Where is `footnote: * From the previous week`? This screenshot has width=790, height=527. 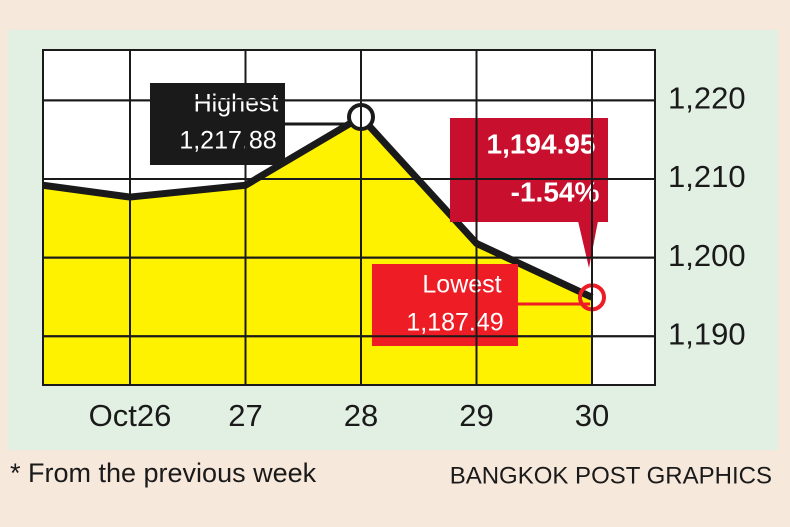 footnote: * From the previous week is located at coordinates (163, 473).